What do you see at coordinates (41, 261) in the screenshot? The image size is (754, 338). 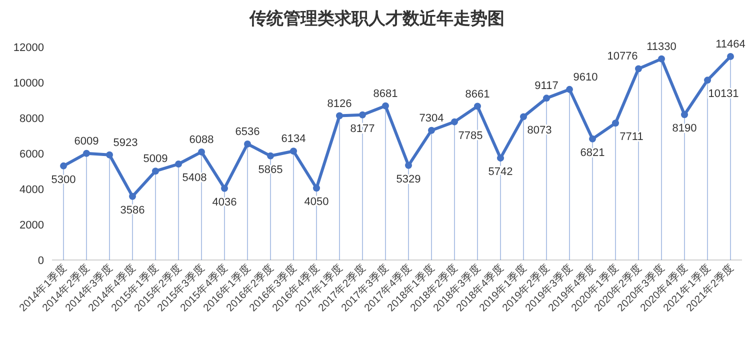 I see `y-tick-label: 0` at bounding box center [41, 261].